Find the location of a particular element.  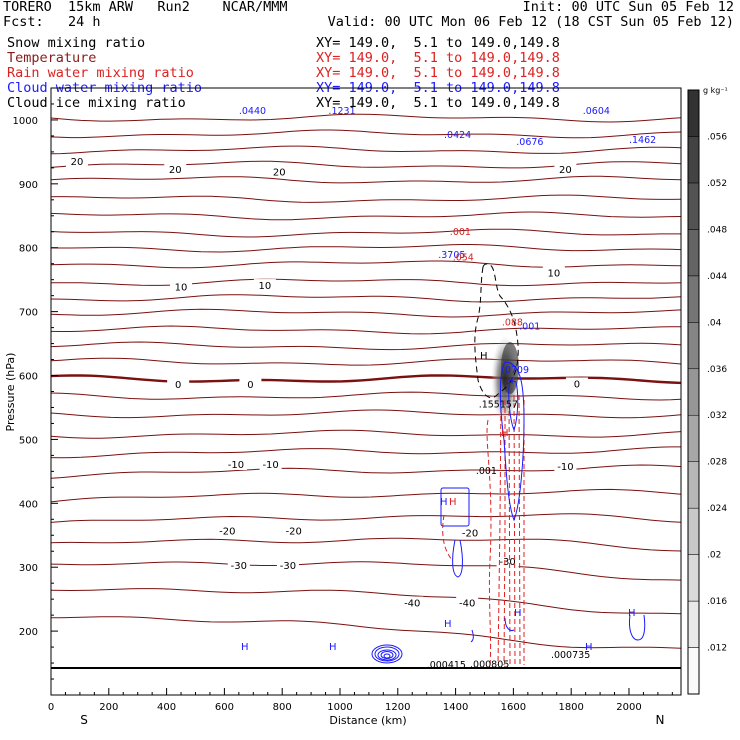

init-time: Init: 00 UTC Sun 05 Feb 12 is located at coordinates (628, 7).